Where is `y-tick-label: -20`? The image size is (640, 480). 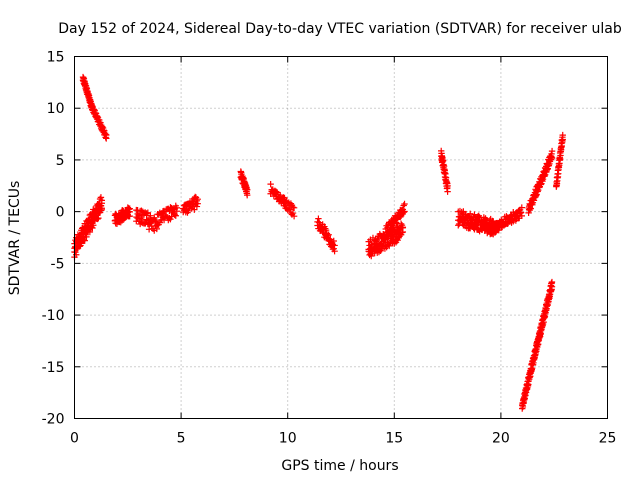
y-tick-label: -20 is located at coordinates (53, 420).